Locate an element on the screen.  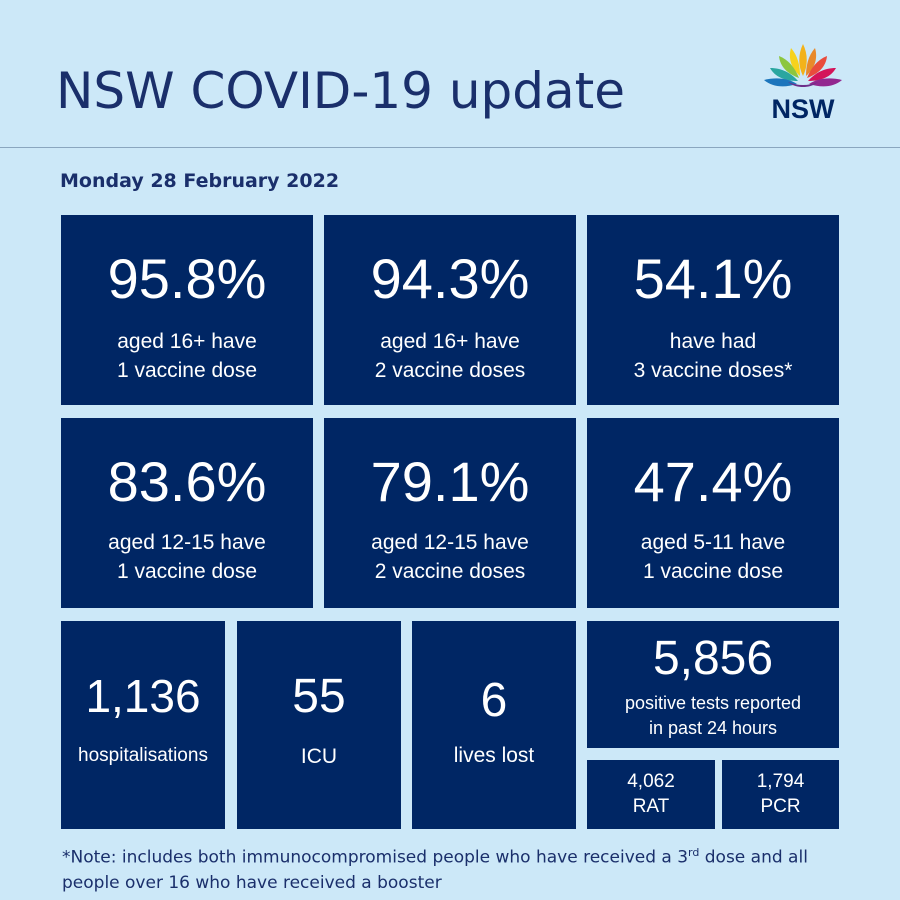
page-title: NSW COVID-19 update is located at coordinates (341, 91).